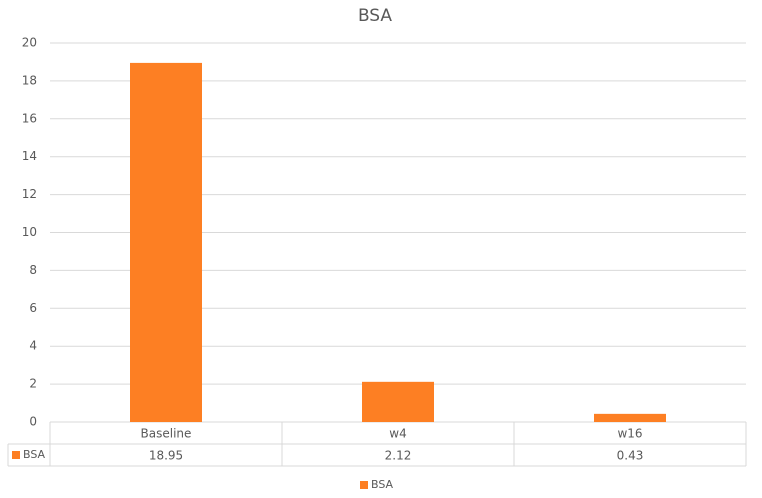 This screenshot has height=498, width=762. Describe the element at coordinates (629, 434) in the screenshot. I see `x-tick-label: w16` at that location.